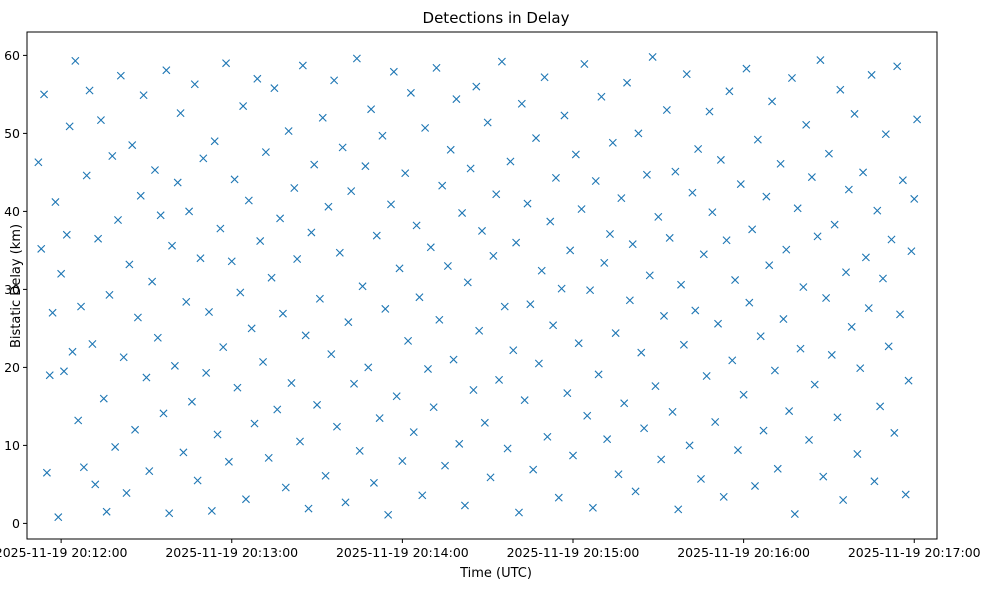 Image resolution: width=986 pixels, height=590 pixels. I want to click on y-tick-label: 60, so click(12, 55).